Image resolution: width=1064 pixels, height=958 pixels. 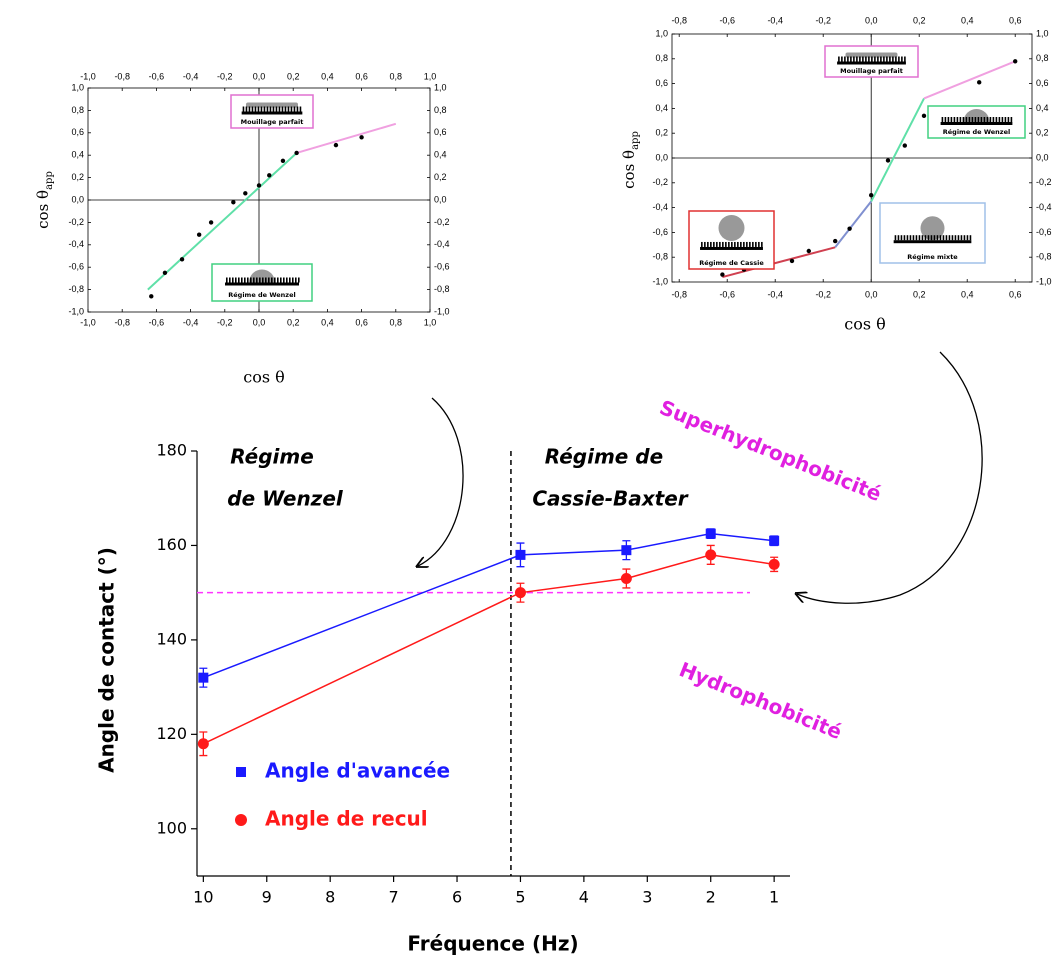 I want to click on x-tick-label: 2, so click(x=711, y=897).